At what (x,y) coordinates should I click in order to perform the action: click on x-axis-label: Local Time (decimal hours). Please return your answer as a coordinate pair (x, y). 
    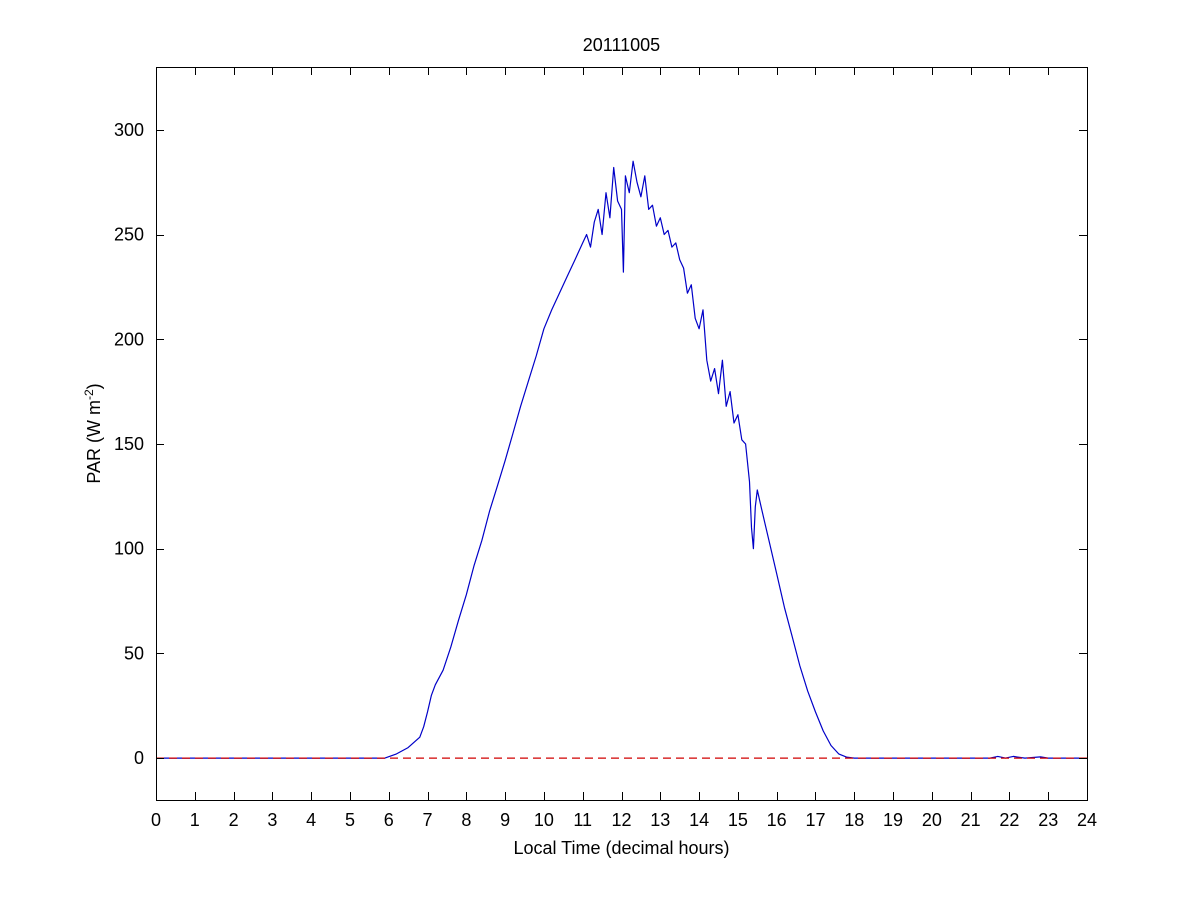
    Looking at the image, I should click on (621, 848).